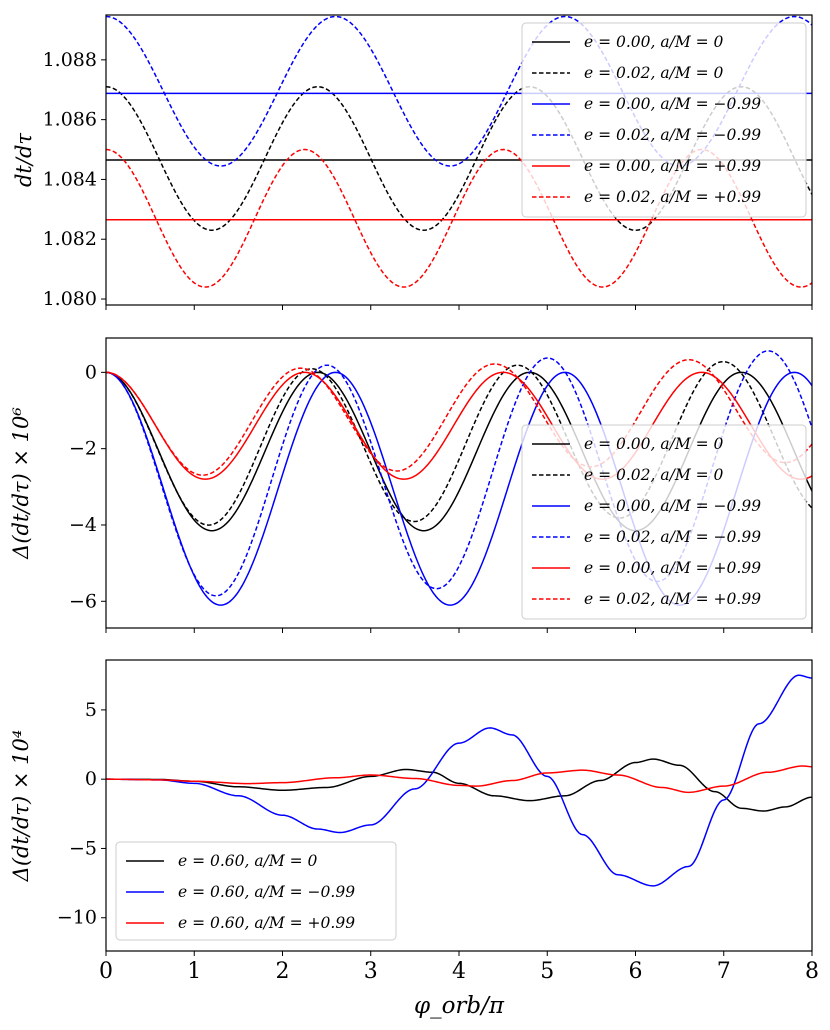 The image size is (830, 1030). Describe the element at coordinates (812, 971) in the screenshot. I see `x-tick-label: 8` at that location.